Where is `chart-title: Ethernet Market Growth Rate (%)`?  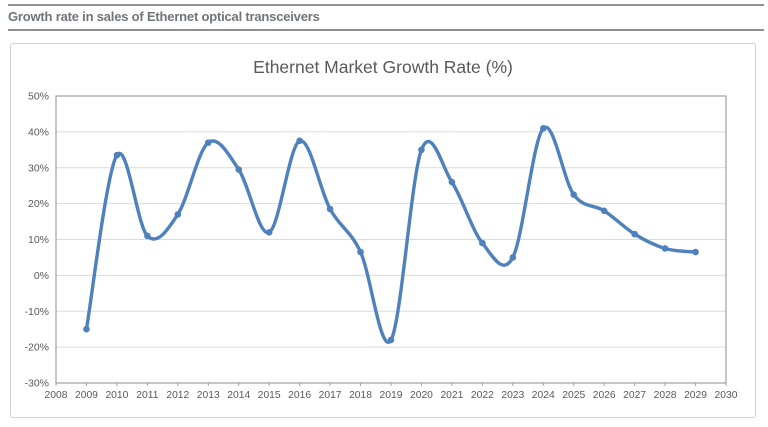
chart-title: Ethernet Market Growth Rate (%) is located at coordinates (383, 67).